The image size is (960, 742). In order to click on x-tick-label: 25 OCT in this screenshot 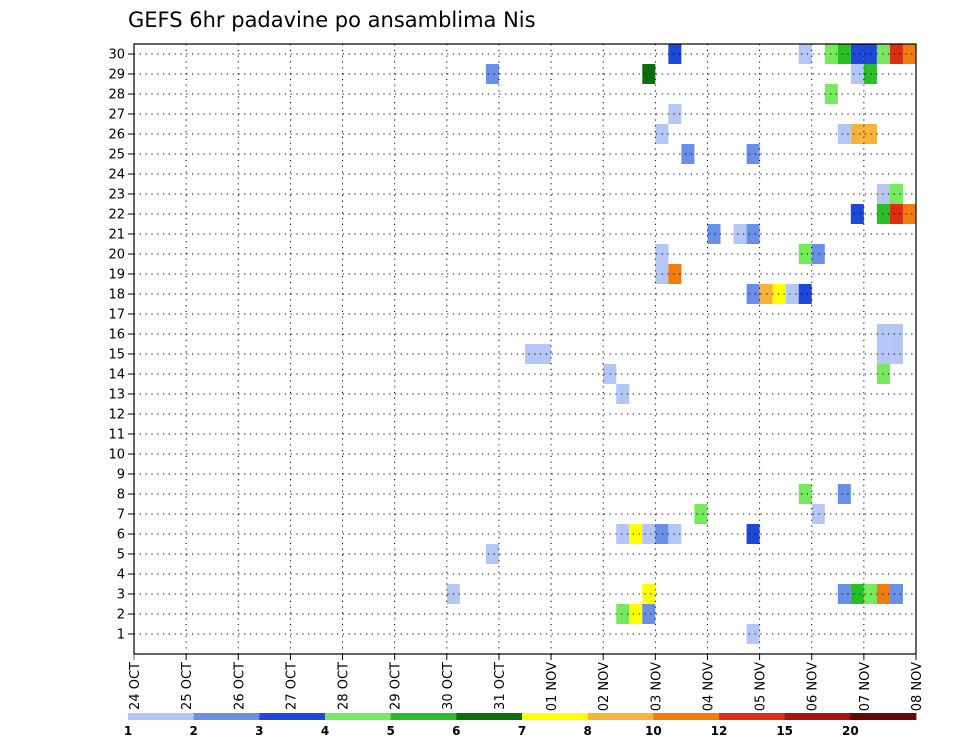, I will do `click(187, 686)`.